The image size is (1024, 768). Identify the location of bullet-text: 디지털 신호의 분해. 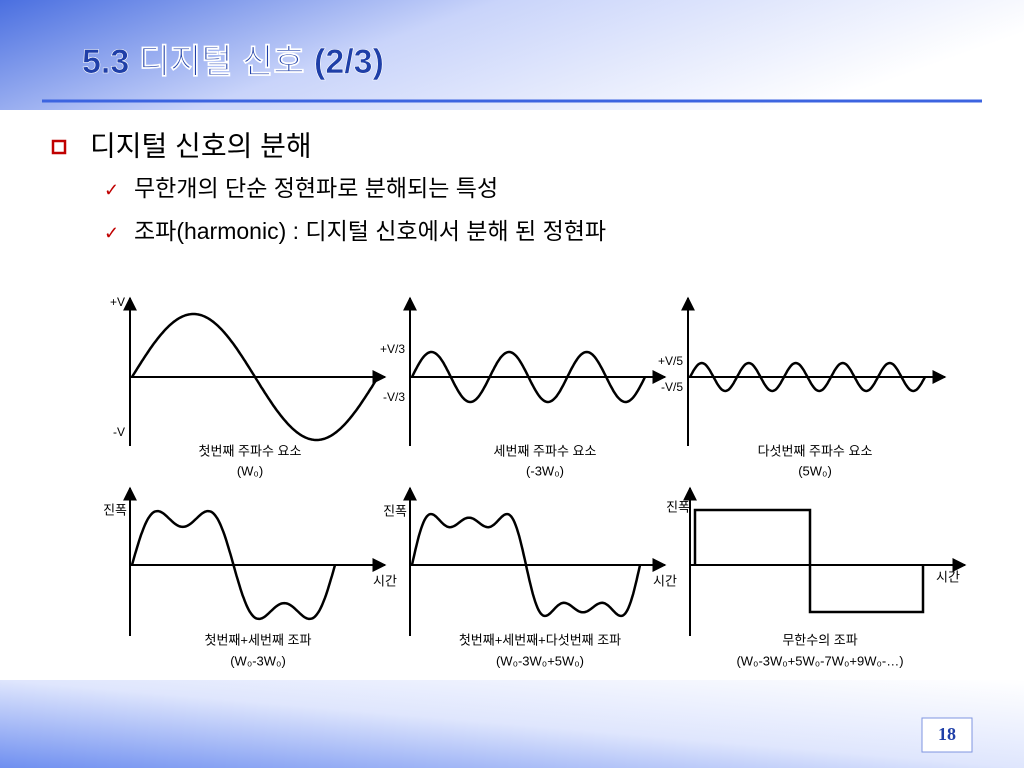
(201, 145).